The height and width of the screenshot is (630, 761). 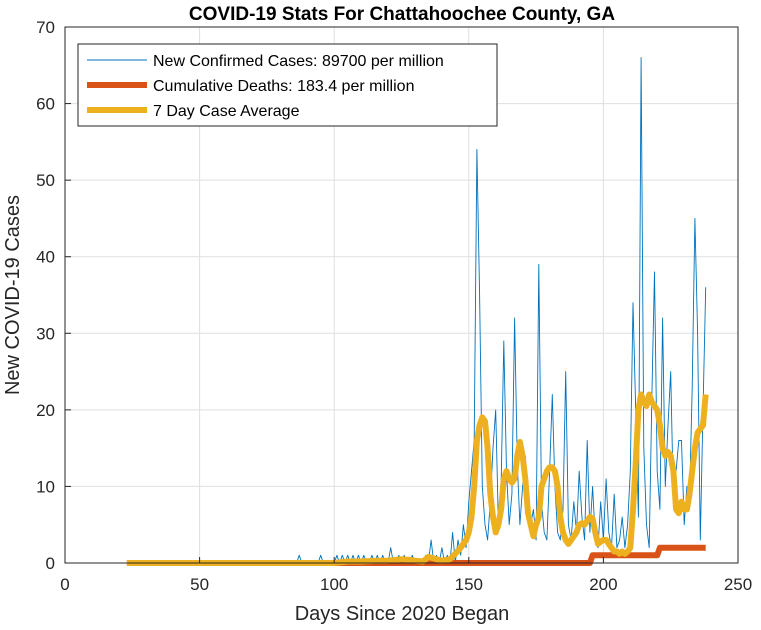 What do you see at coordinates (45, 257) in the screenshot?
I see `y-tick-label: 40` at bounding box center [45, 257].